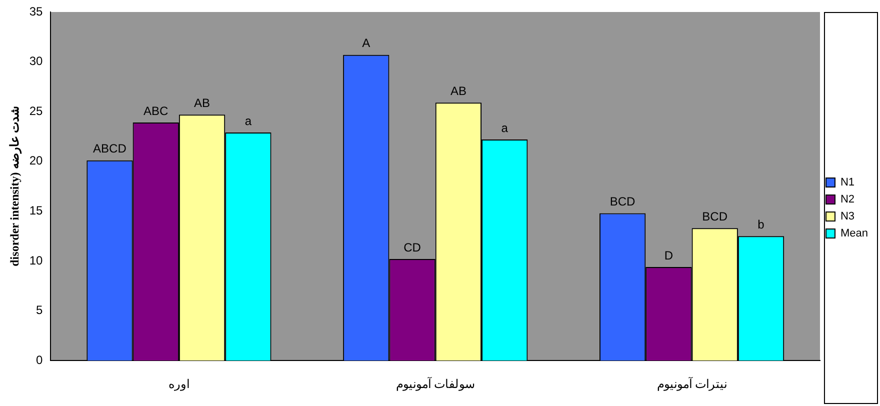  Describe the element at coordinates (366, 43) in the screenshot. I see `data-label: A` at that location.